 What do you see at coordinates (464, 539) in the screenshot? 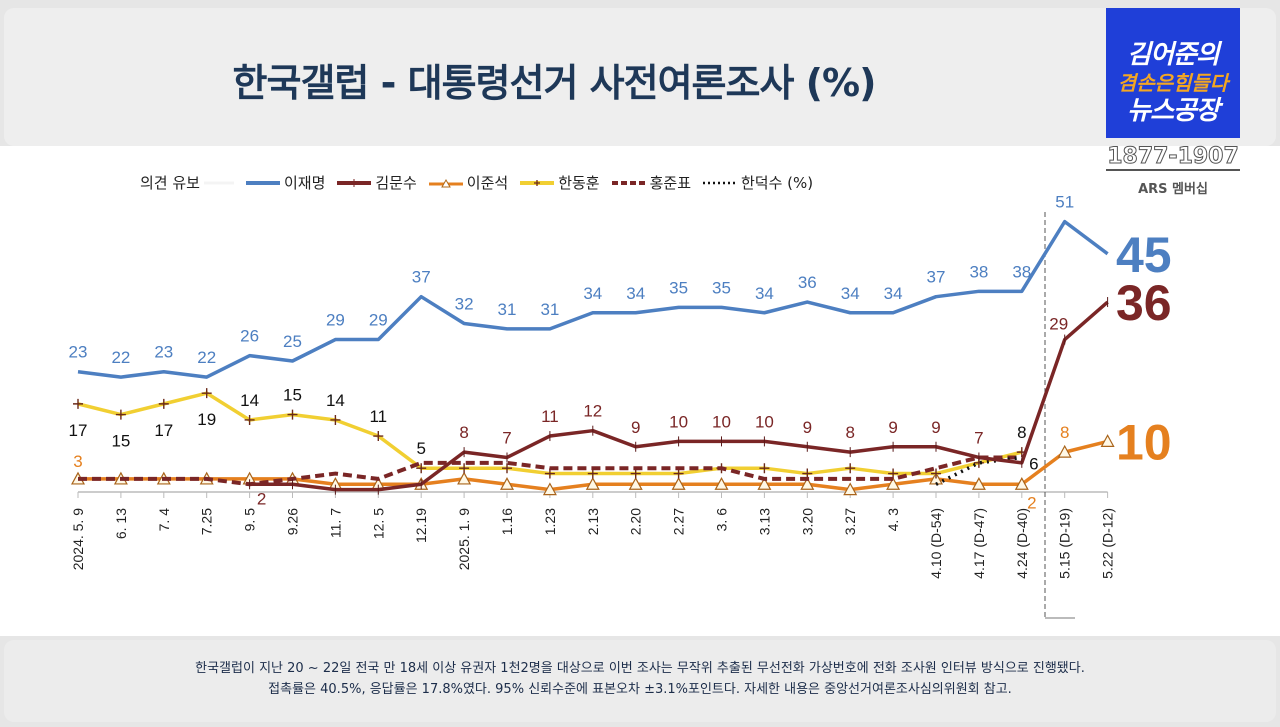
I see `x-tick-label: 2025. 1. 9` at bounding box center [464, 539].